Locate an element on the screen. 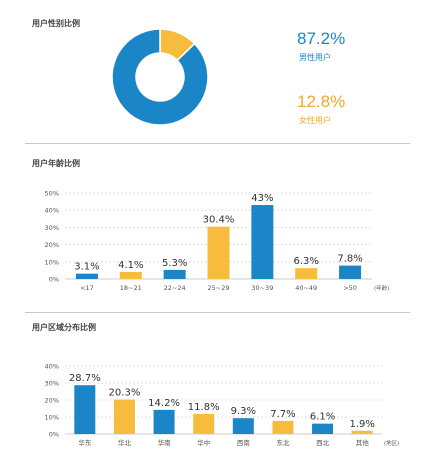  region-xtick-label: 华东 is located at coordinates (85, 442).